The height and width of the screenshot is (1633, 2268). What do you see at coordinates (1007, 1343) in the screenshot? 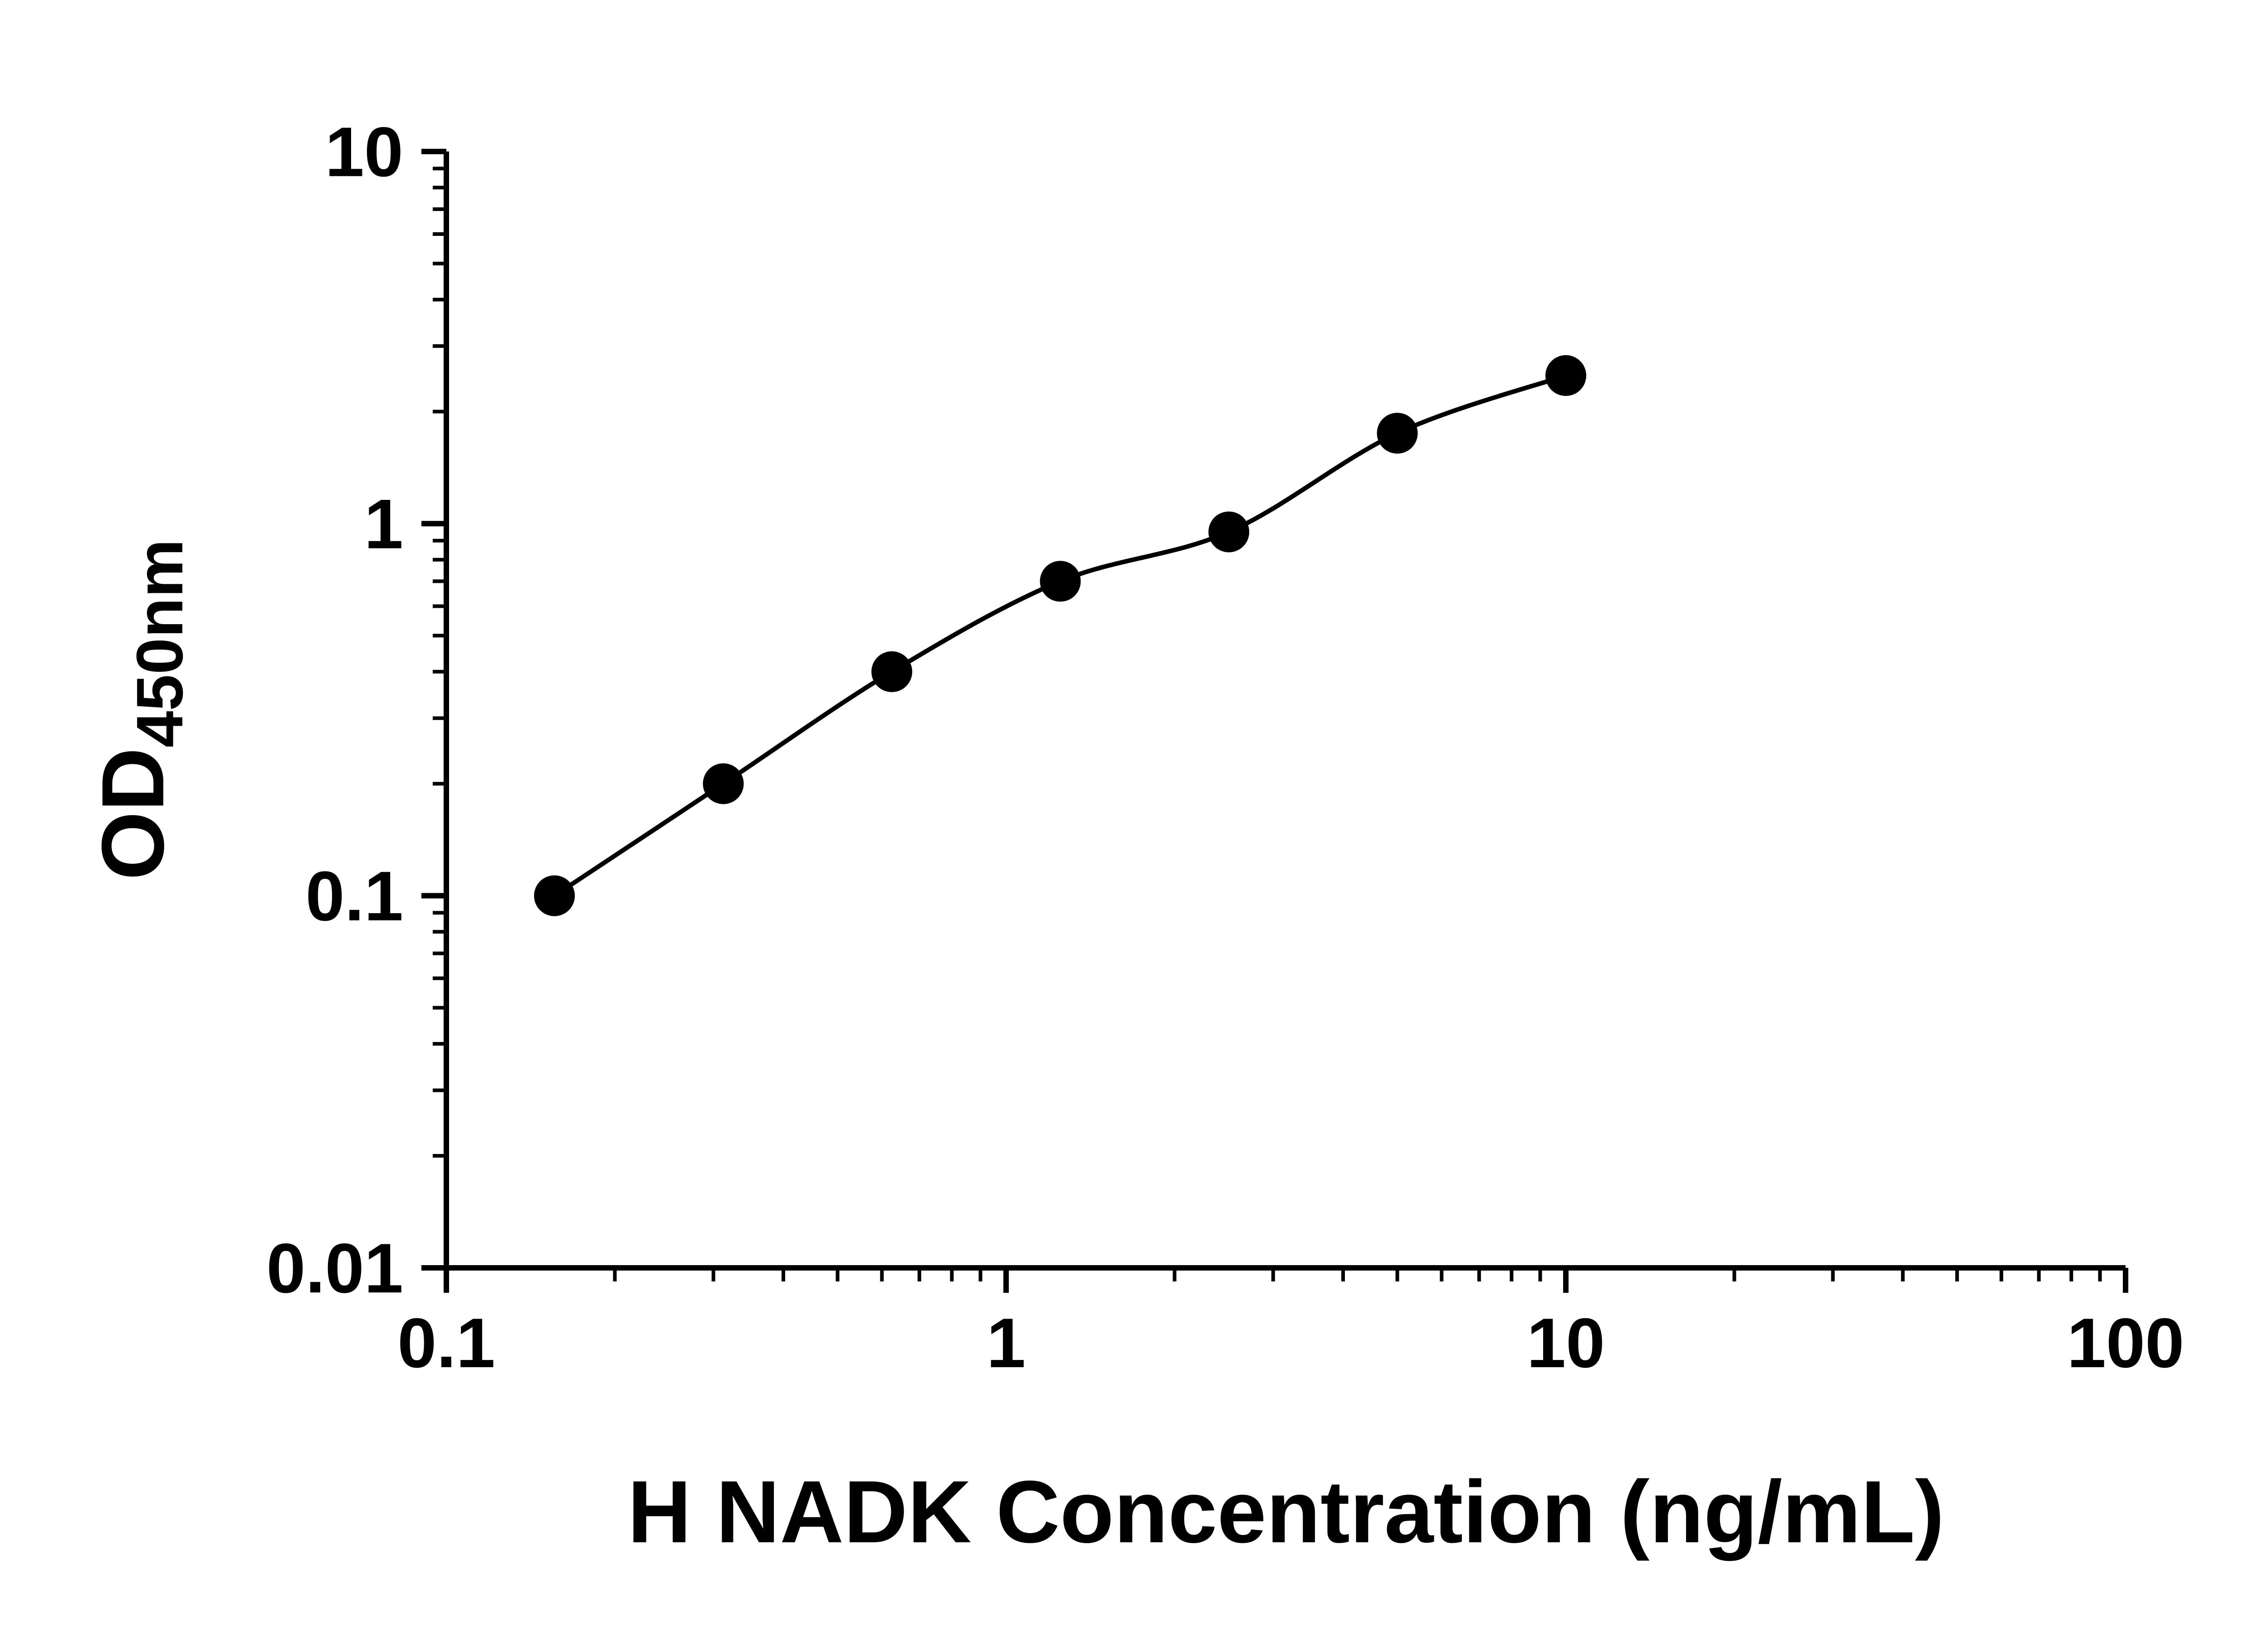
I see `x-tick-label: 1` at bounding box center [1007, 1343].